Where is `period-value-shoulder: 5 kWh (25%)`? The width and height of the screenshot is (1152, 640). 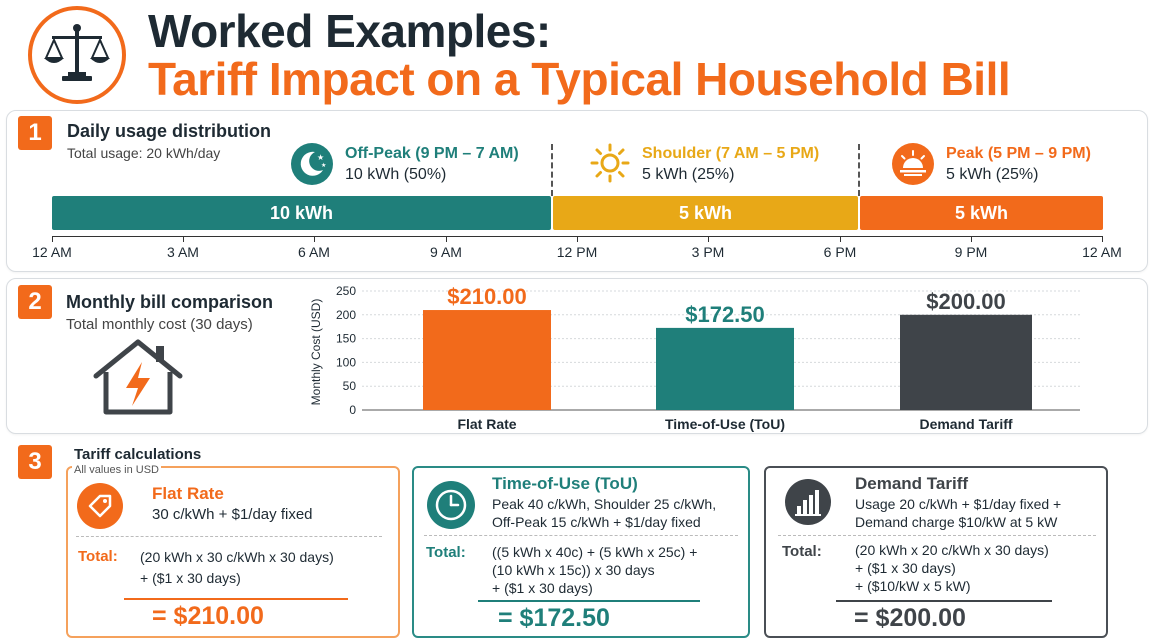
period-value-shoulder: 5 kWh (25%) is located at coordinates (688, 174).